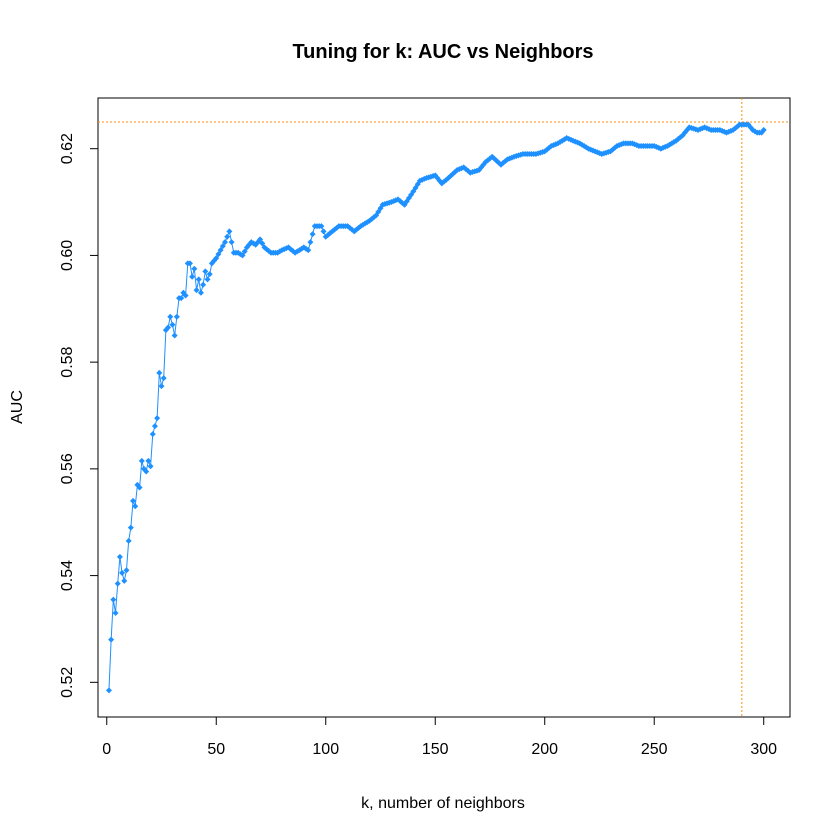 This screenshot has width=840, height=840. Describe the element at coordinates (325, 749) in the screenshot. I see `x-tick-label: 100` at that location.